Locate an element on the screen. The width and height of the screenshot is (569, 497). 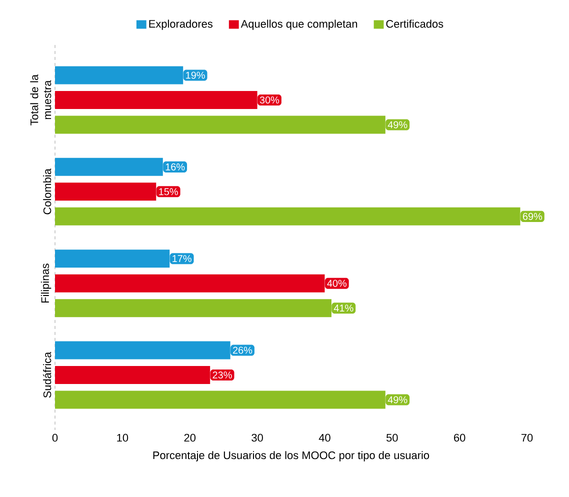
legend-label: Certificados is located at coordinates (415, 24).